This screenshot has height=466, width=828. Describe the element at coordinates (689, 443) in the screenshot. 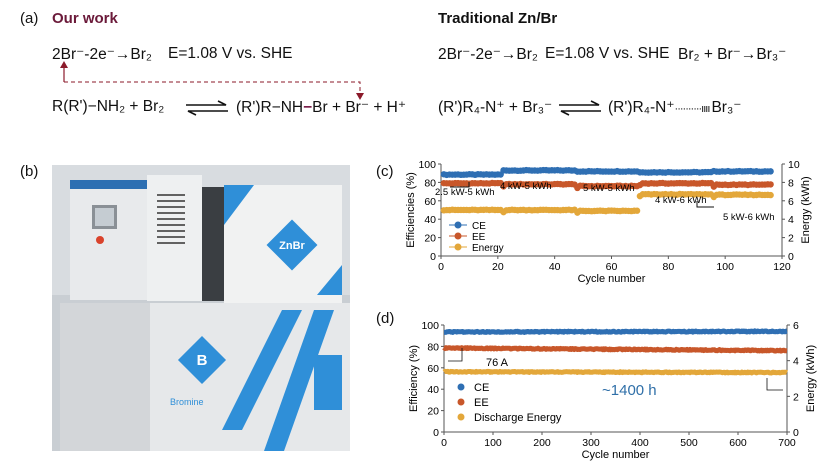

I see `x-tick-label: 500` at that location.